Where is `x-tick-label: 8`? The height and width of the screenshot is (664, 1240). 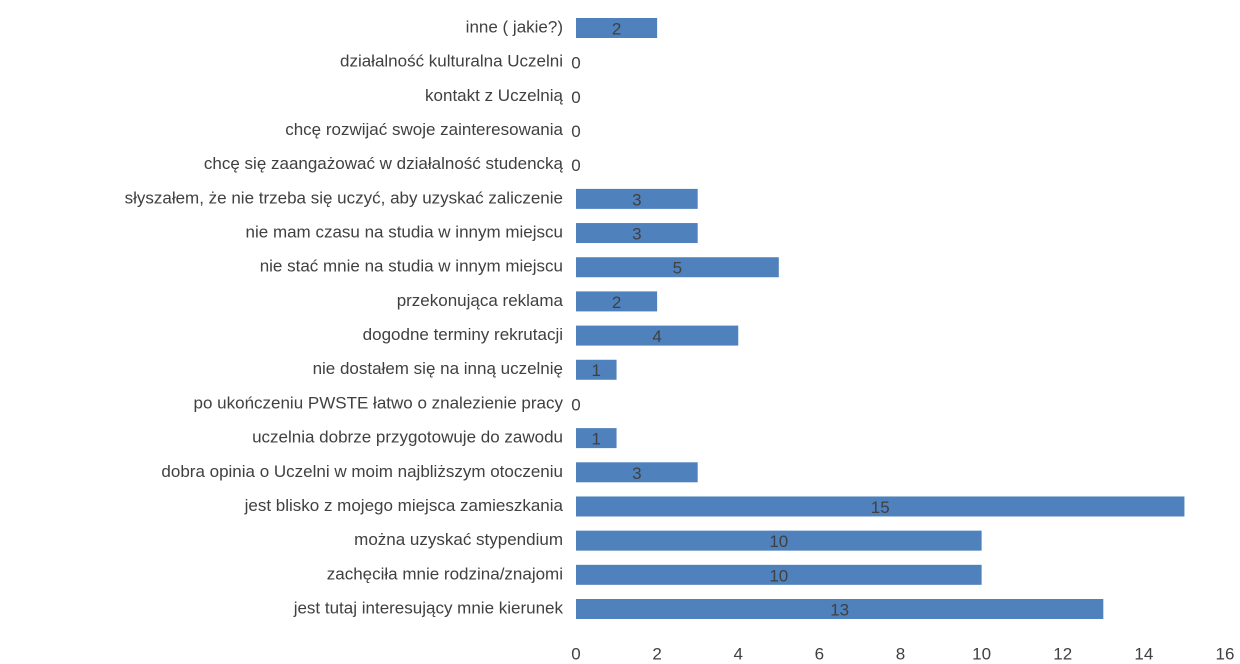
x-tick-label: 8 is located at coordinates (900, 653).